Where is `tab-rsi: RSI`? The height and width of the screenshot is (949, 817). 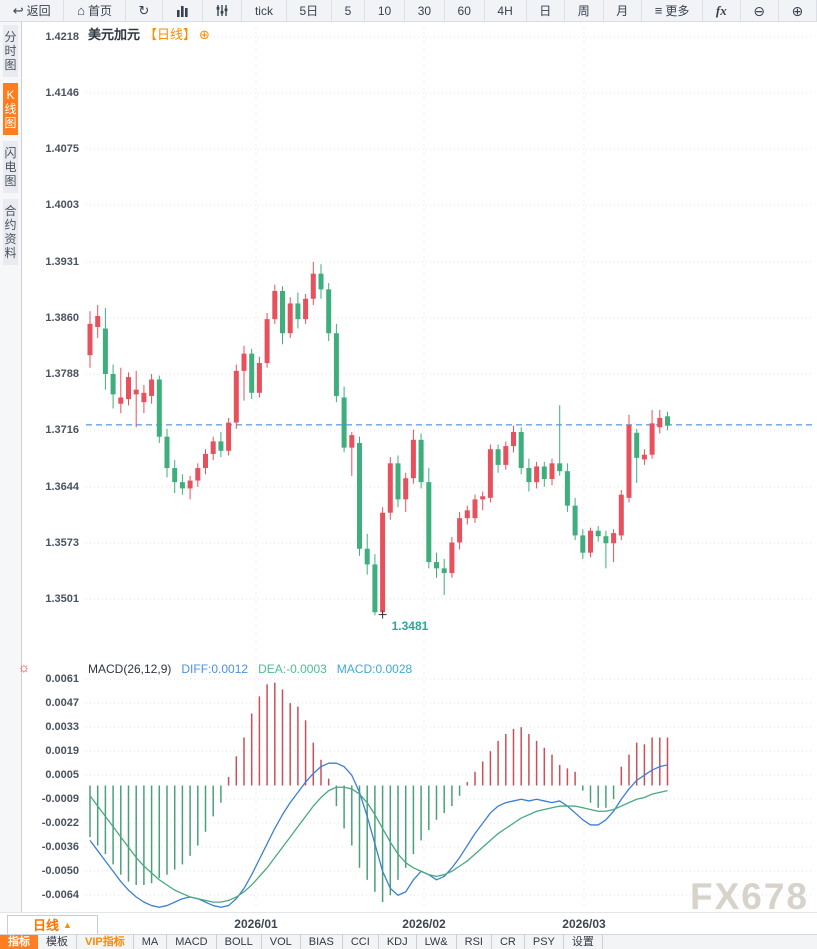
tab-rsi: RSI is located at coordinates (474, 942).